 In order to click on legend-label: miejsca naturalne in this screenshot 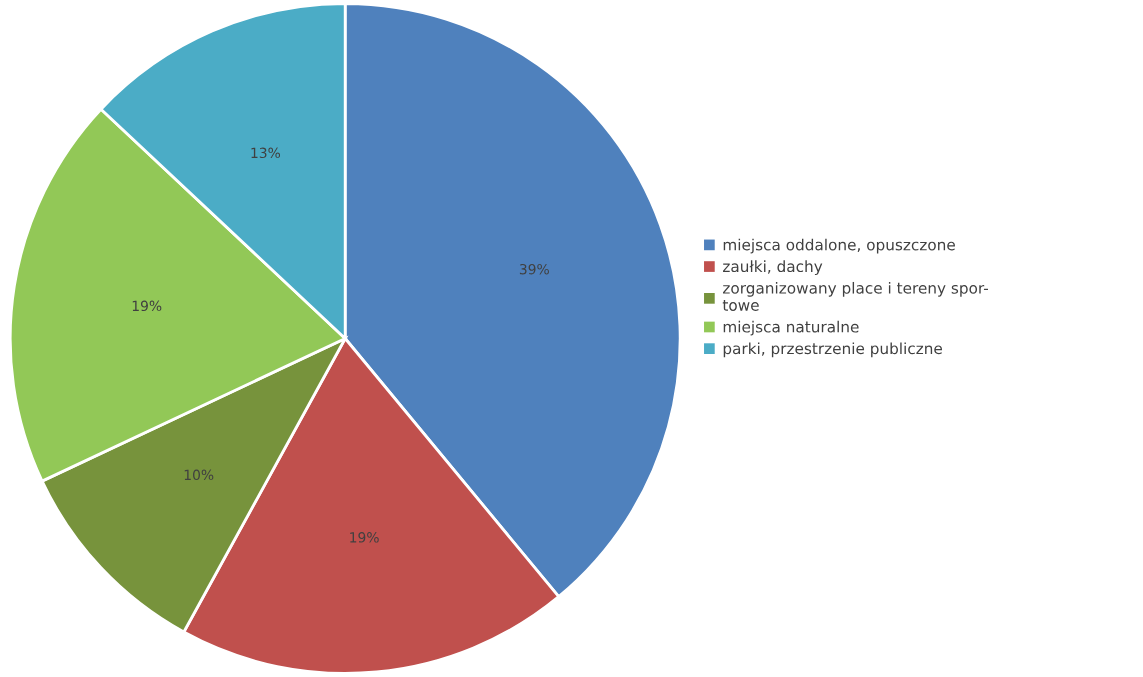, I will do `click(791, 328)`.